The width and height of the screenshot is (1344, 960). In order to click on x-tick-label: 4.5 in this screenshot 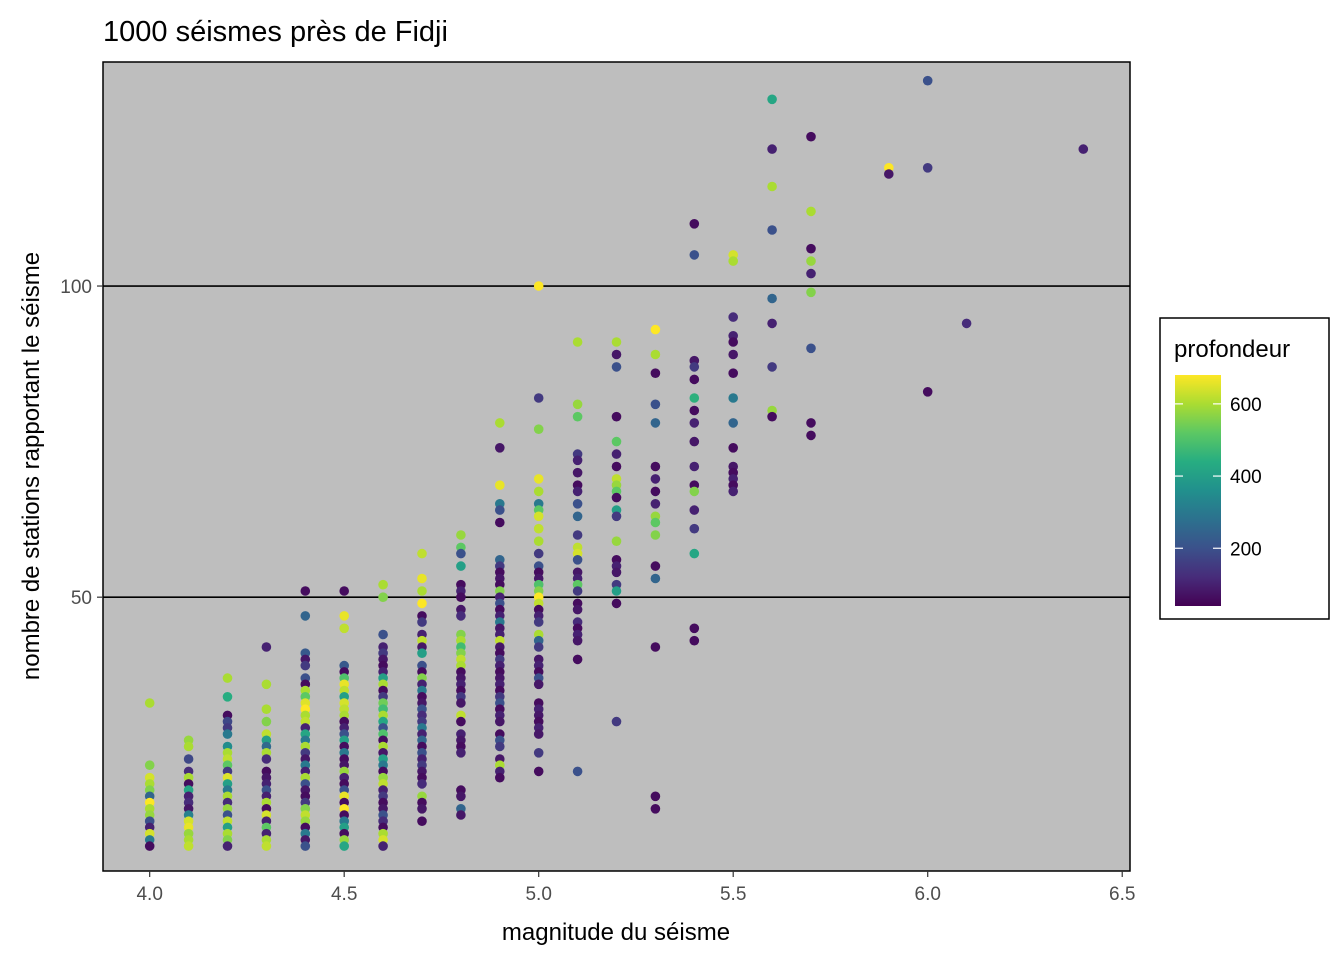, I will do `click(344, 894)`.